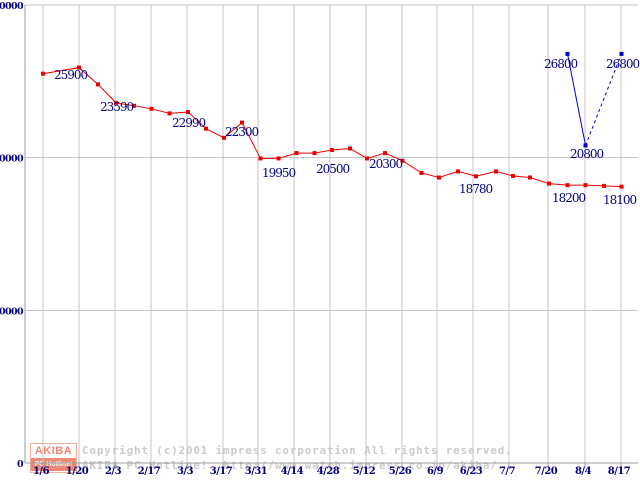  Describe the element at coordinates (53, 464) in the screenshot. I see `logo-pc-hotline-text: PC Hotline!` at that location.